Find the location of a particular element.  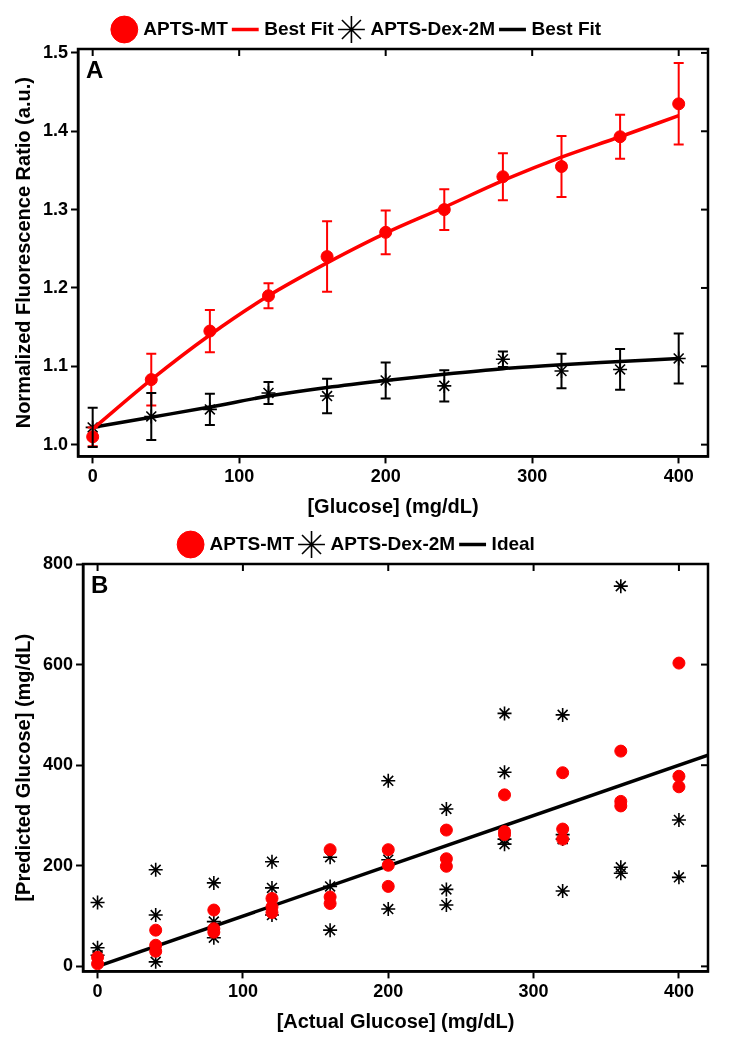

y-axis-title: Normalized Fluorescence Ratio (a.u.) is located at coordinates (22, 253).